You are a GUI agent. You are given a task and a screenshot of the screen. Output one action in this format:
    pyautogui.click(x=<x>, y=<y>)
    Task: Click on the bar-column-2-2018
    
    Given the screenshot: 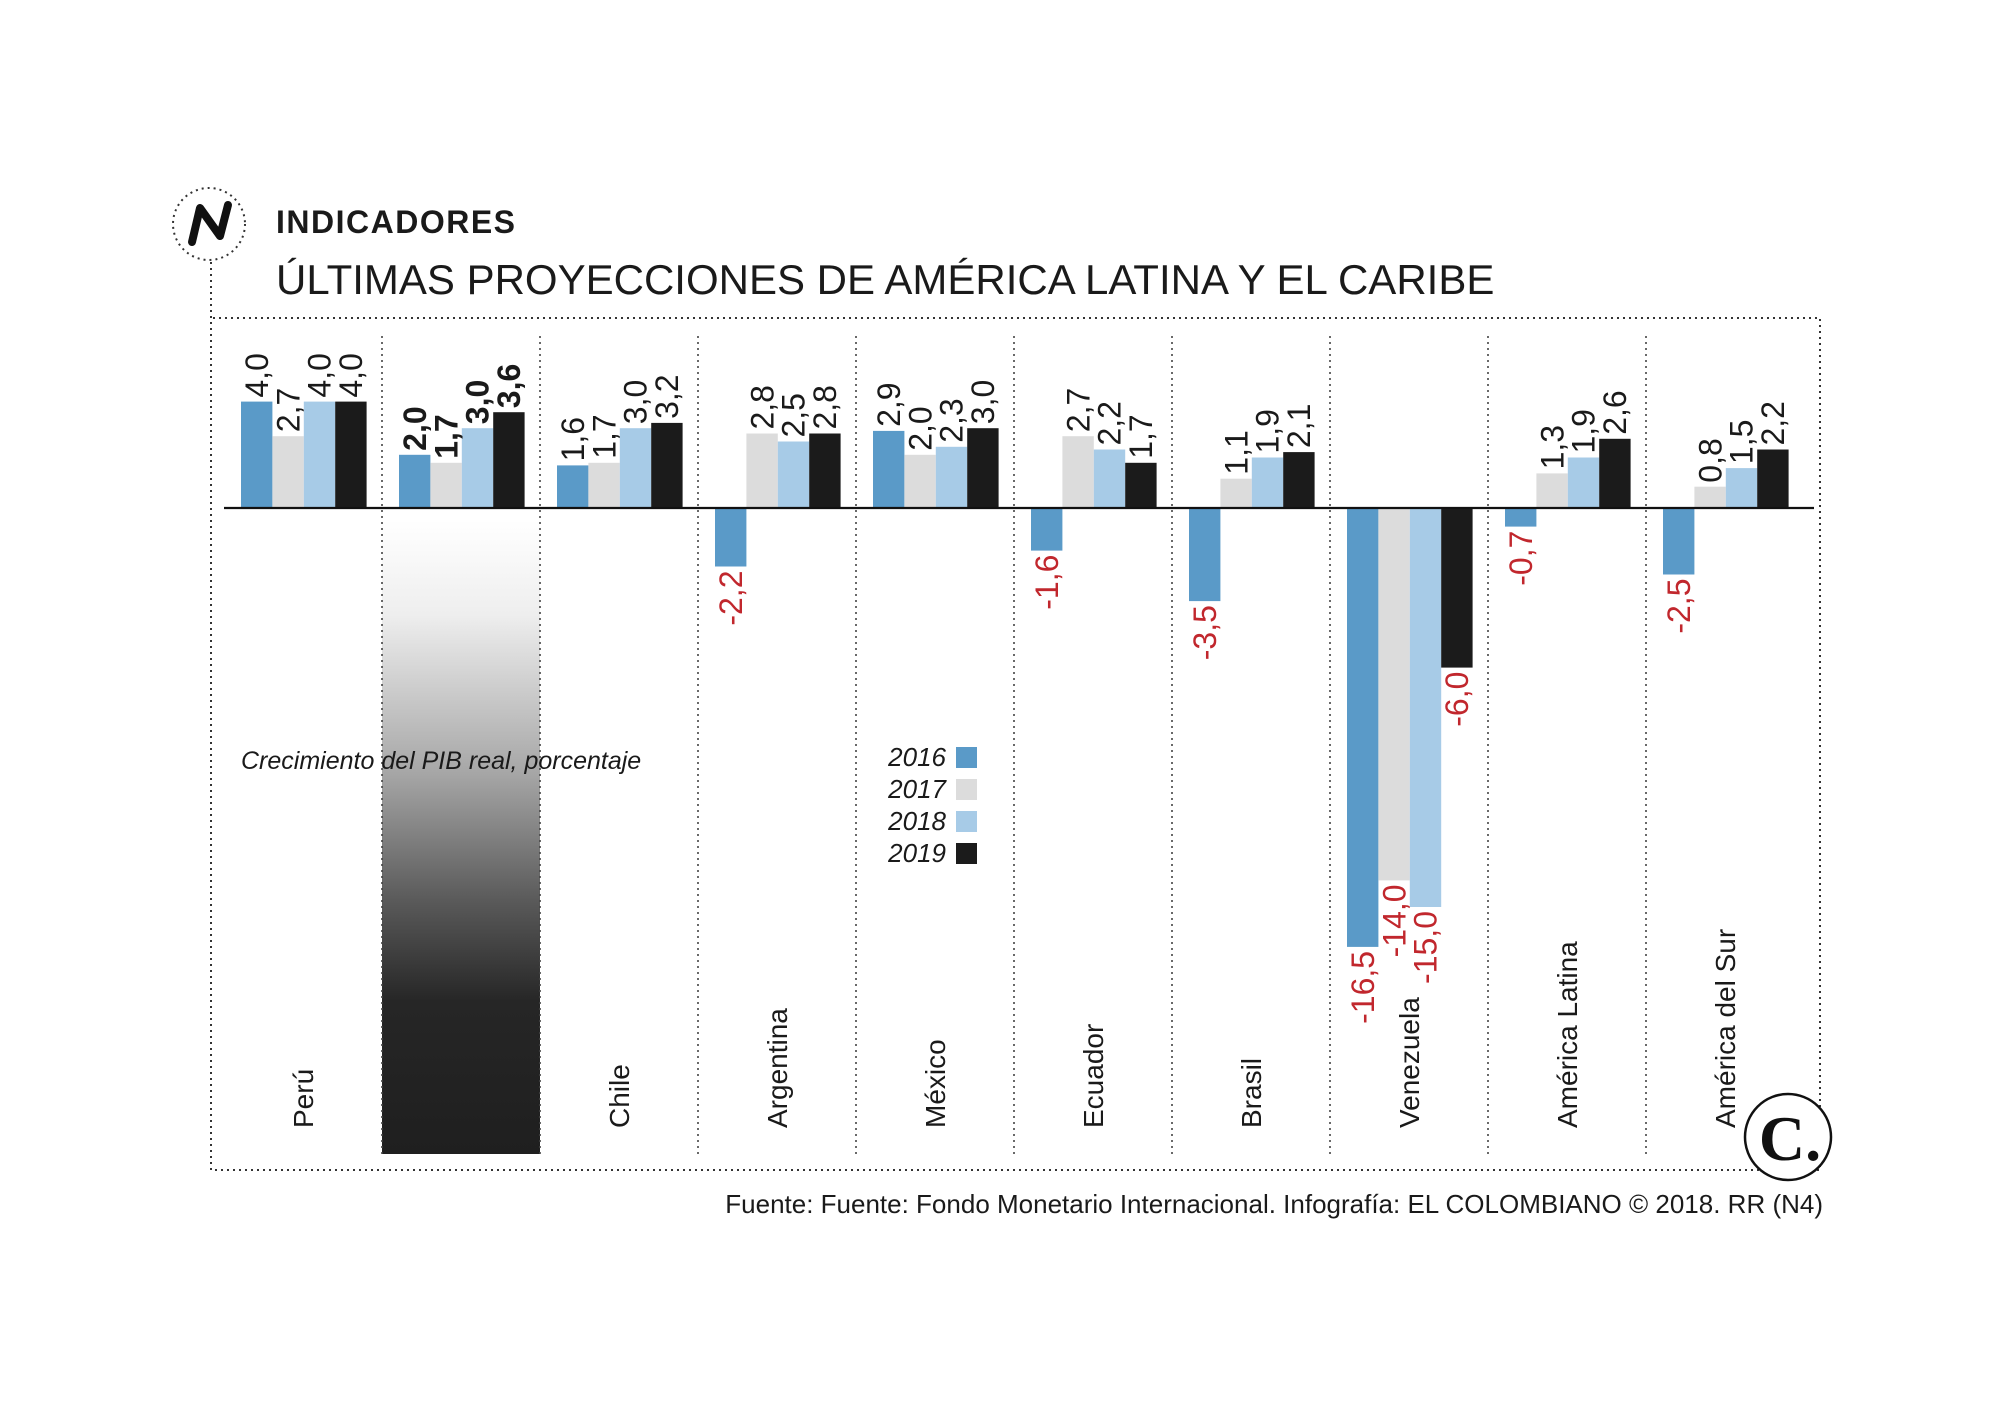 What is the action you would take?
    pyautogui.click(x=477, y=468)
    